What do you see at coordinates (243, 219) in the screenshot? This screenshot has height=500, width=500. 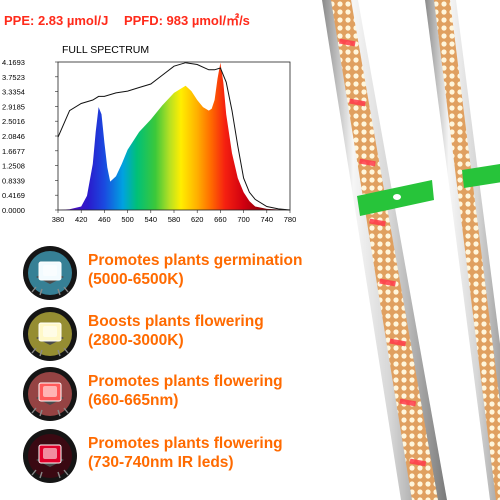 I see `x-tick-label: 700` at bounding box center [243, 219].